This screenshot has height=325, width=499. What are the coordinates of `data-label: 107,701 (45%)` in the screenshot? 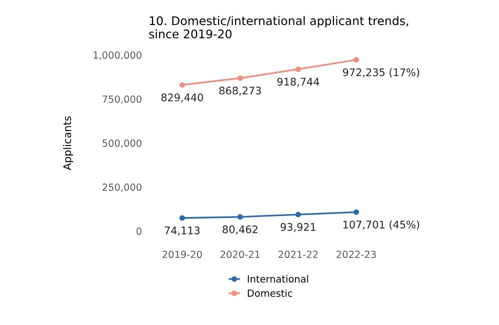 It's located at (381, 225).